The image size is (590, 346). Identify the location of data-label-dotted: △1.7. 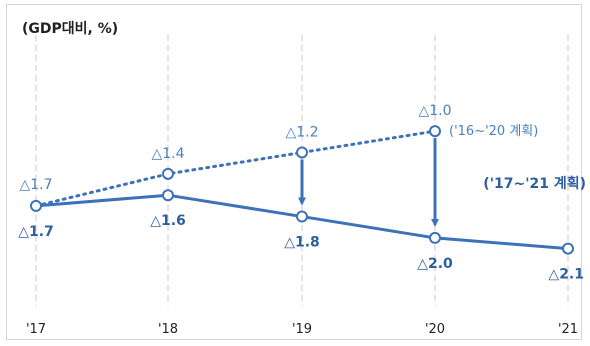
(35, 185).